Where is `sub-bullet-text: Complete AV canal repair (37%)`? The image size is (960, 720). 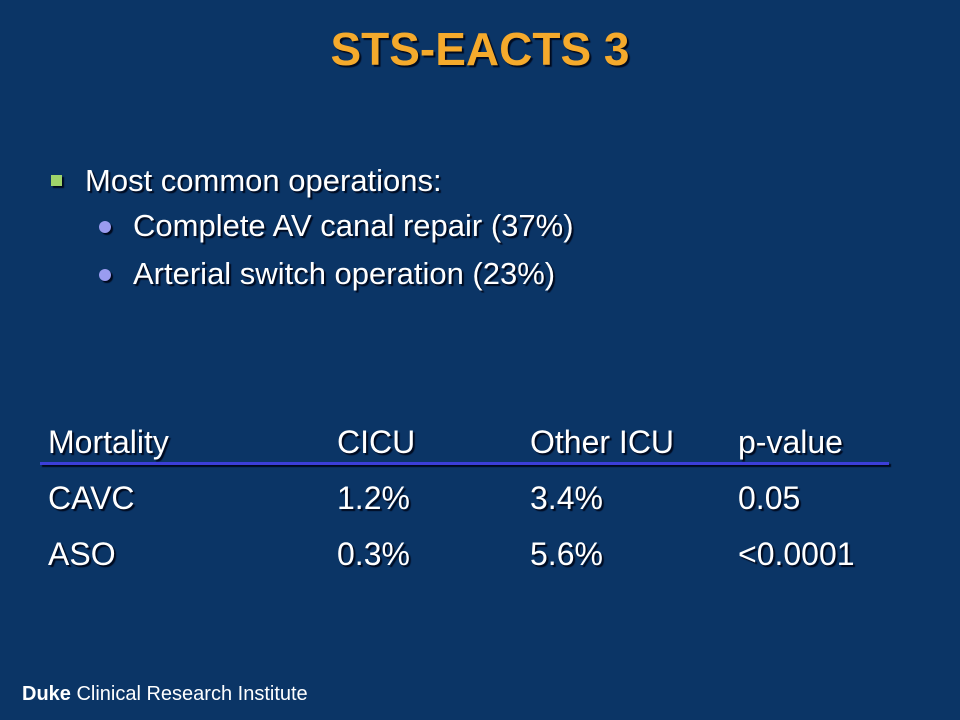
sub-bullet-text: Complete AV canal repair (37%) is located at coordinates (353, 225).